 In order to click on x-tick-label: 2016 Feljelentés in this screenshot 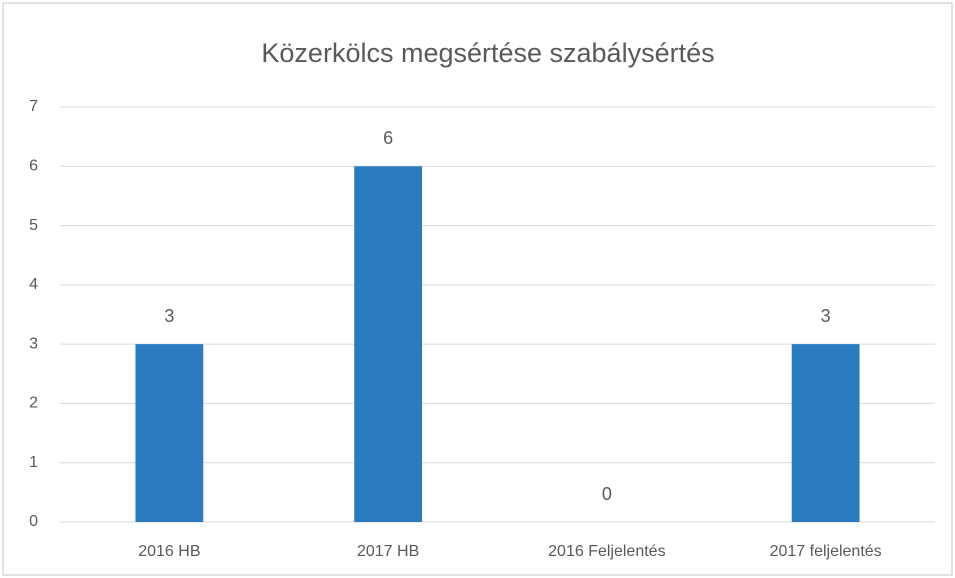, I will do `click(606, 551)`.